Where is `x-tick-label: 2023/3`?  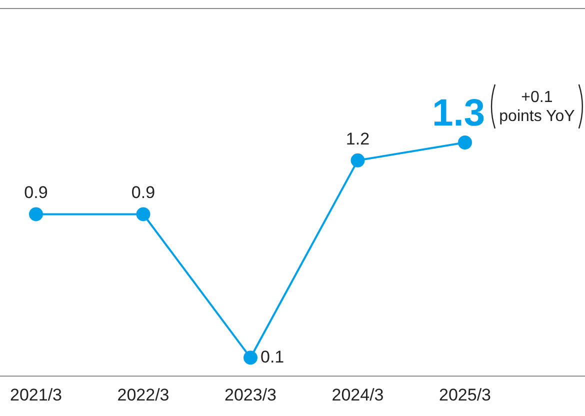
x-tick-label: 2023/3 is located at coordinates (250, 394).